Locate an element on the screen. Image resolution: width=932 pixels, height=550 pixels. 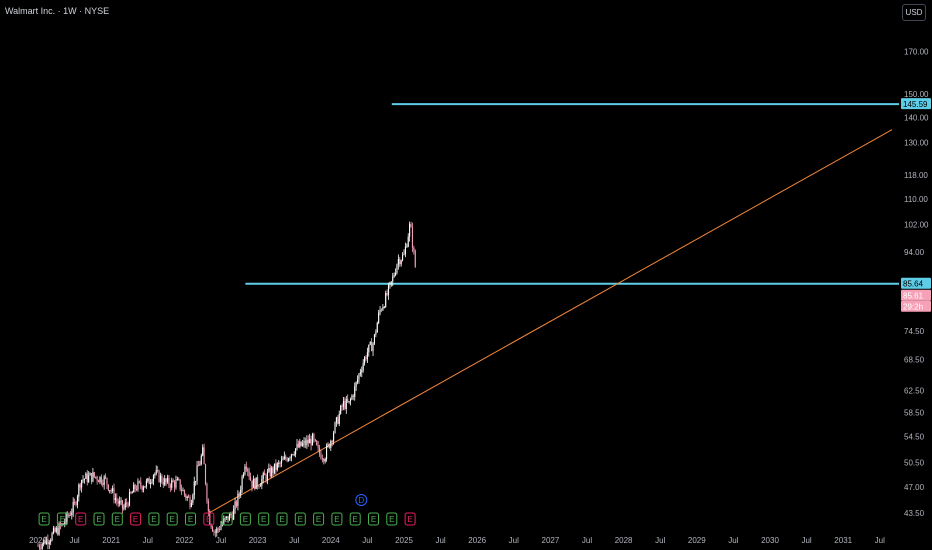
y-tick-label: 110.00 is located at coordinates (916, 199).